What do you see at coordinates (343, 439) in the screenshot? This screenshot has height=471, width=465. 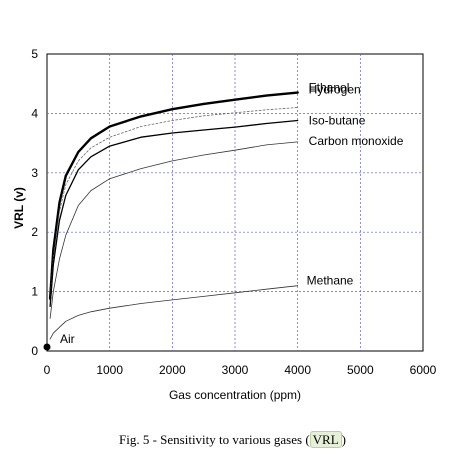 I see `caption-suffix: )` at bounding box center [343, 439].